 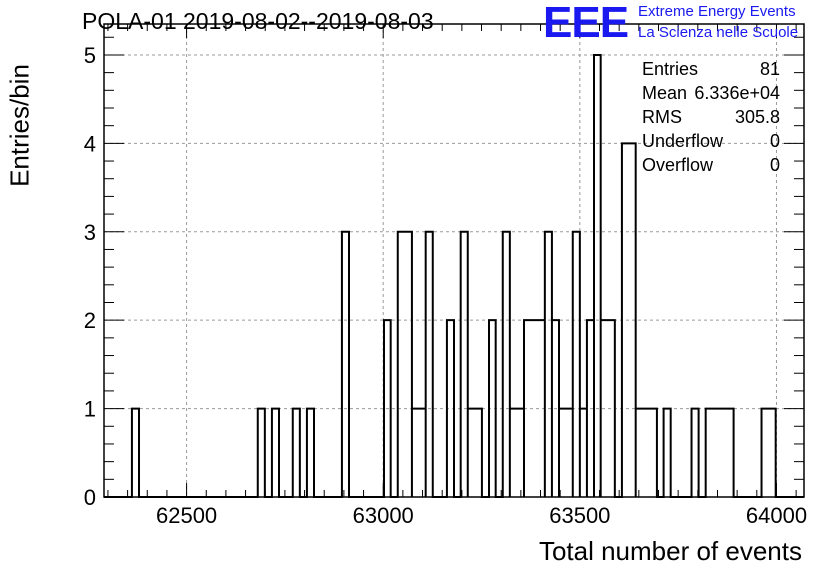 I want to click on y-tick-label: 0, so click(x=90, y=497).